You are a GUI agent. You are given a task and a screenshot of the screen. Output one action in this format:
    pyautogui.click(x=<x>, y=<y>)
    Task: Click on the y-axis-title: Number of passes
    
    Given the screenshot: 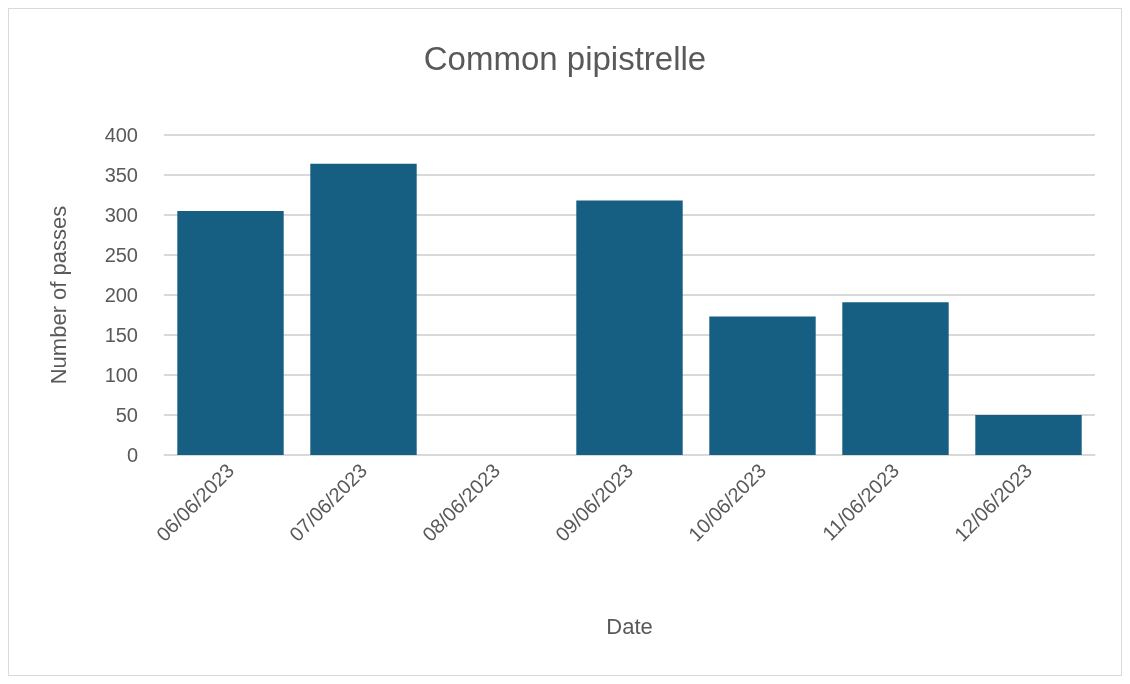 What is the action you would take?
    pyautogui.click(x=58, y=295)
    